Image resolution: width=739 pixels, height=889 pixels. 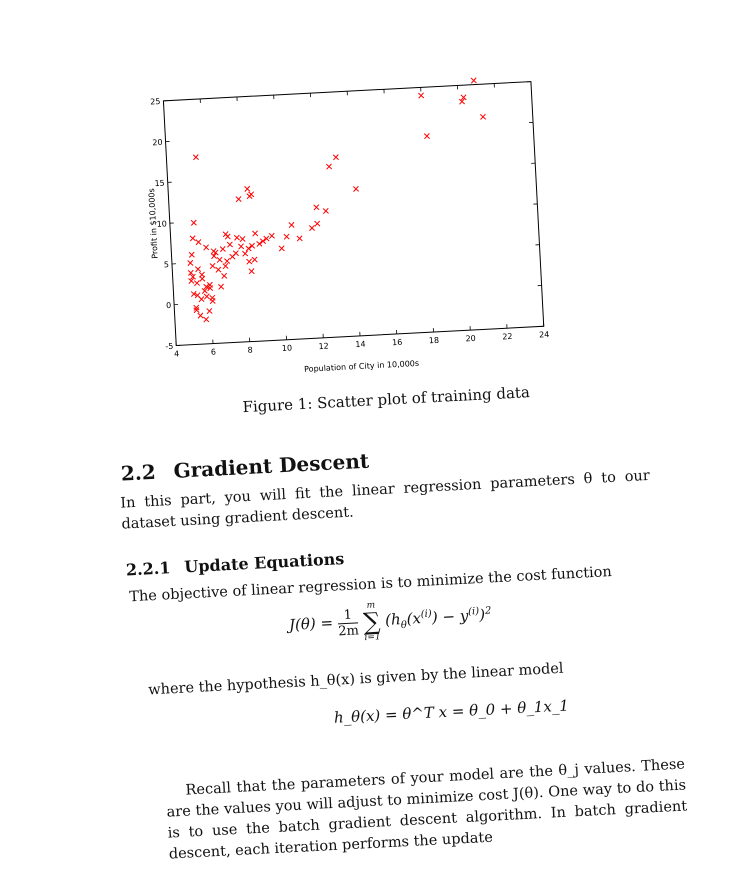 I want to click on sum-lower-limit: i=1, so click(x=372, y=638).